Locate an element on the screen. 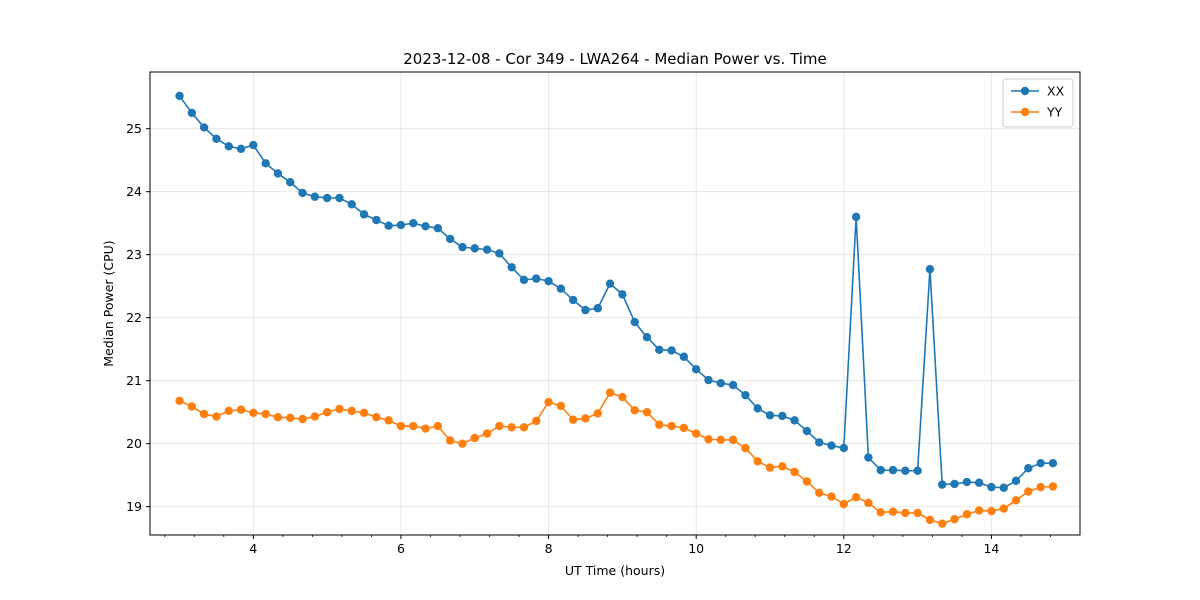  x-tick-label: 8 is located at coordinates (549, 548).